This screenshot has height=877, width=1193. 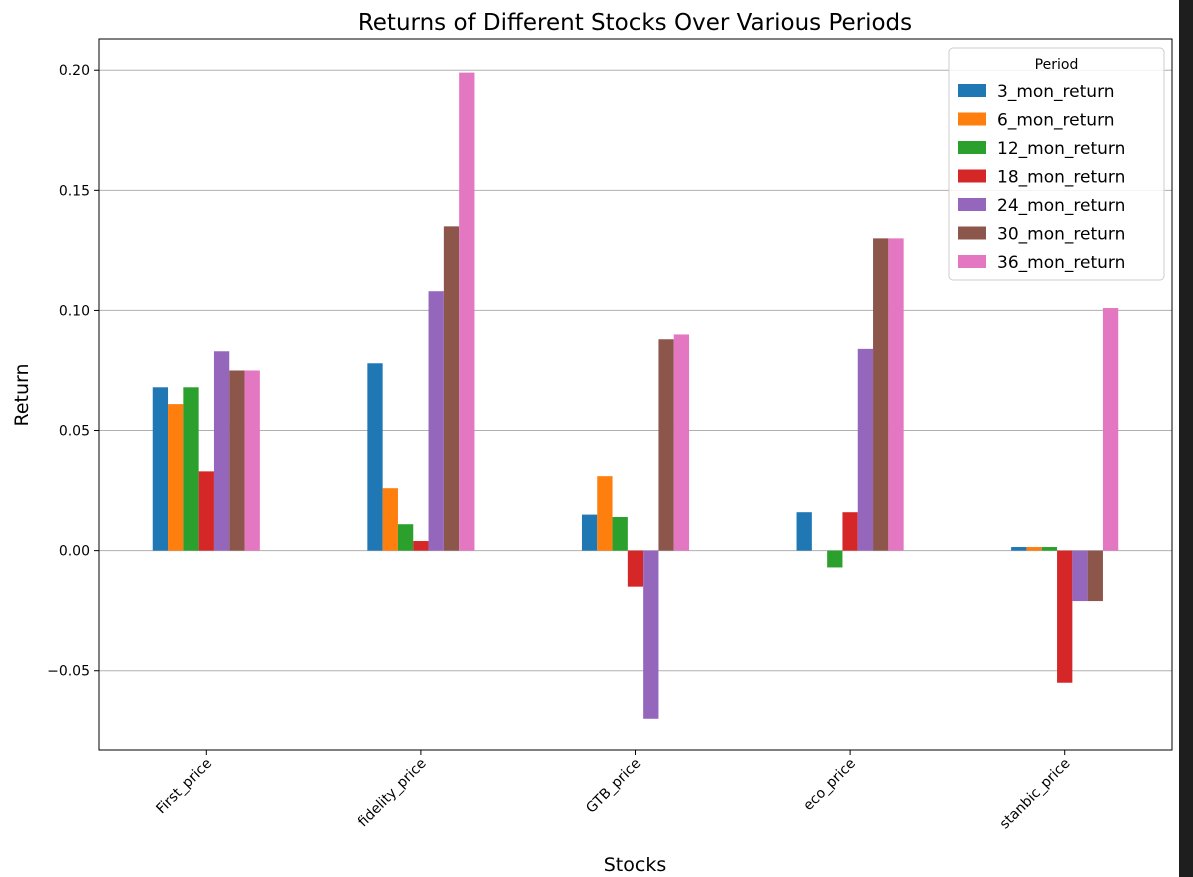 I want to click on legend-entry: 12_mon_return, so click(x=1061, y=149).